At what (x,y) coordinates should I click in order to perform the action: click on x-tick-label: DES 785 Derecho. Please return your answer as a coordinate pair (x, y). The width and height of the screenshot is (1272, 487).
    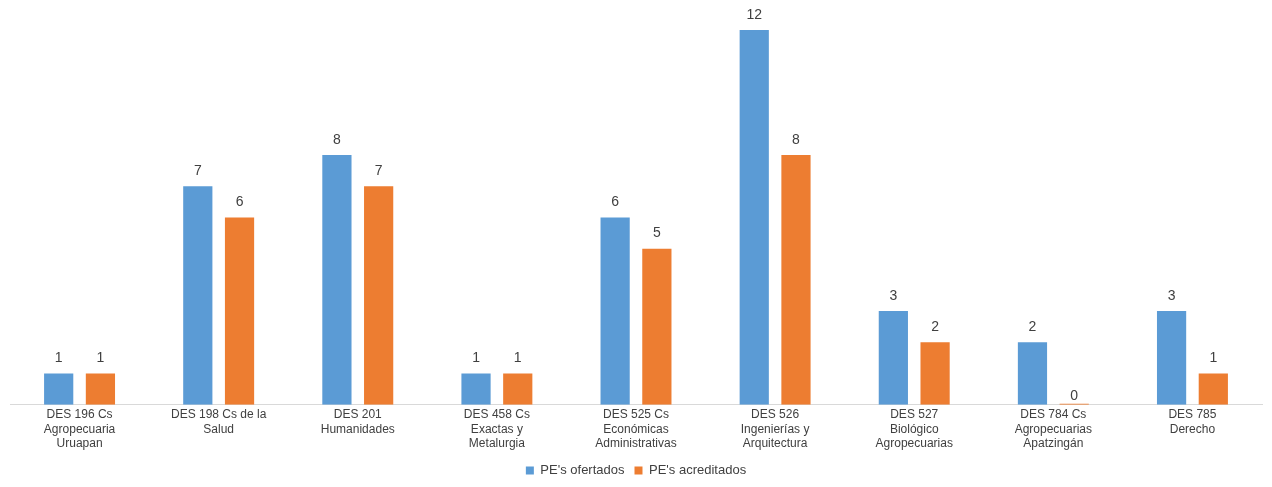
    Looking at the image, I should click on (1192, 421).